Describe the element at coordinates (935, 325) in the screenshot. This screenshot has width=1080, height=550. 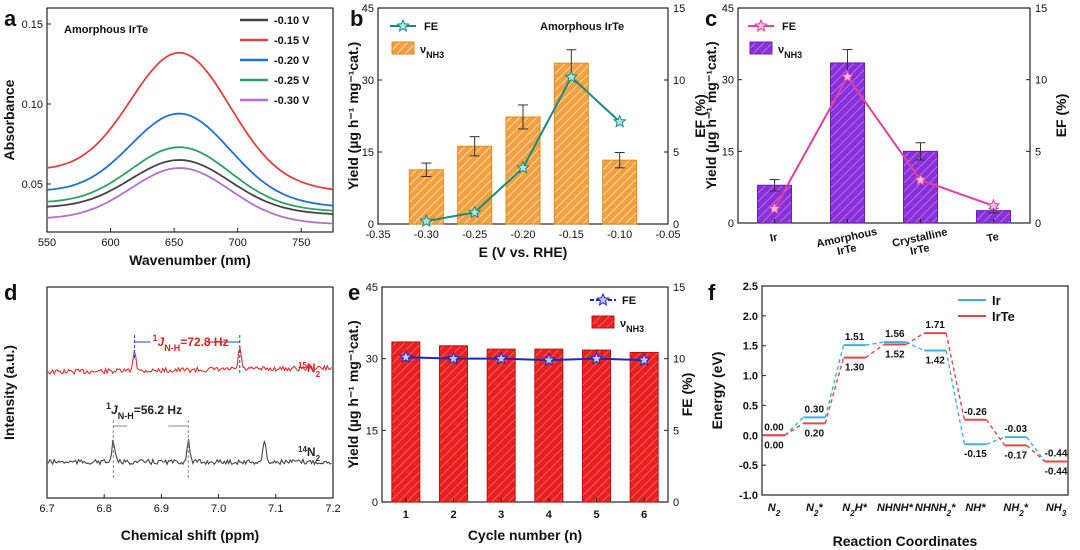
I see `energy-value-label: 1.71` at that location.